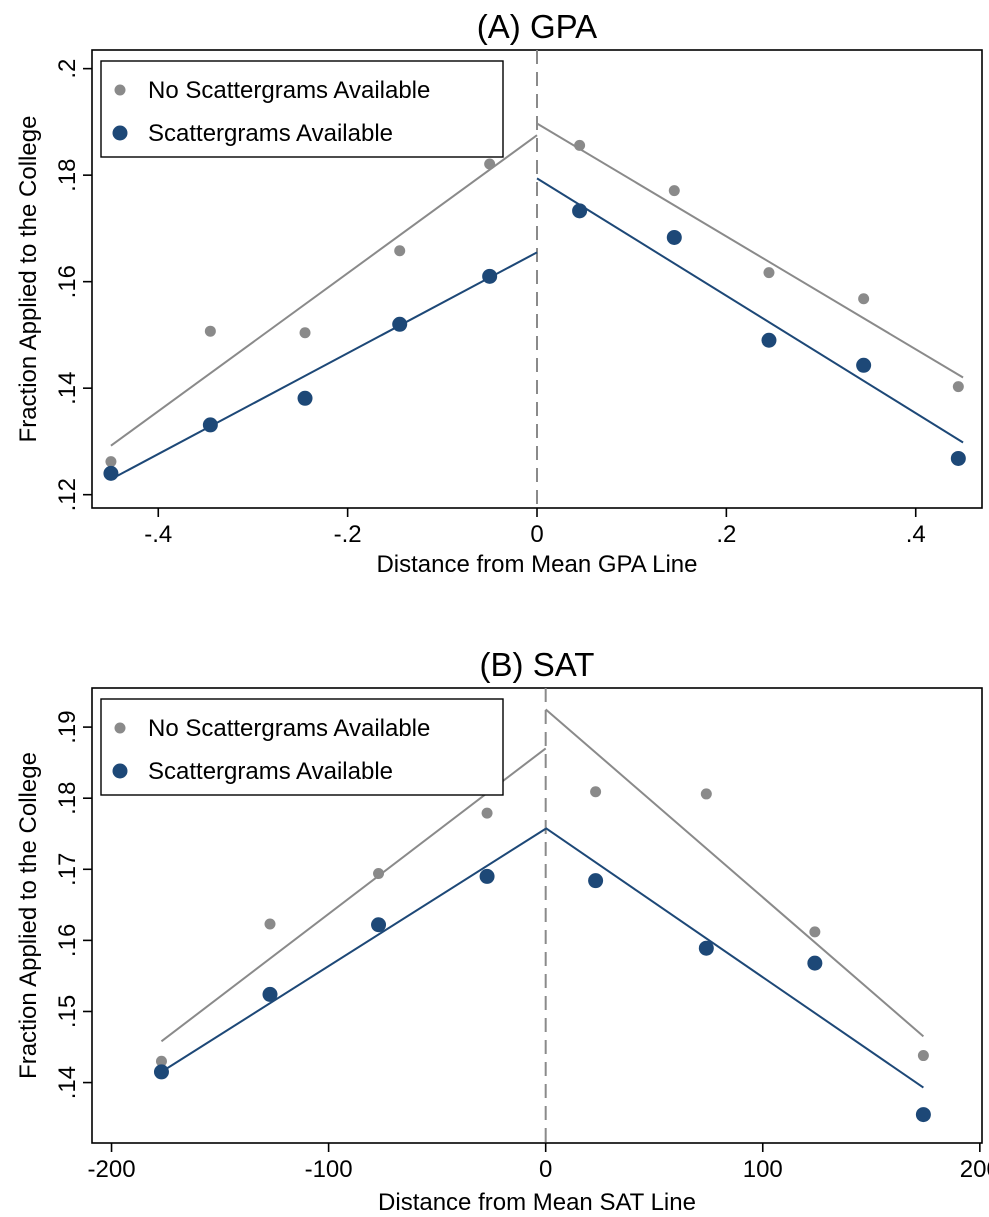 Image resolution: width=989 pixels, height=1217 pixels. What do you see at coordinates (916, 534) in the screenshot?
I see `x-tick-label: .4` at bounding box center [916, 534].